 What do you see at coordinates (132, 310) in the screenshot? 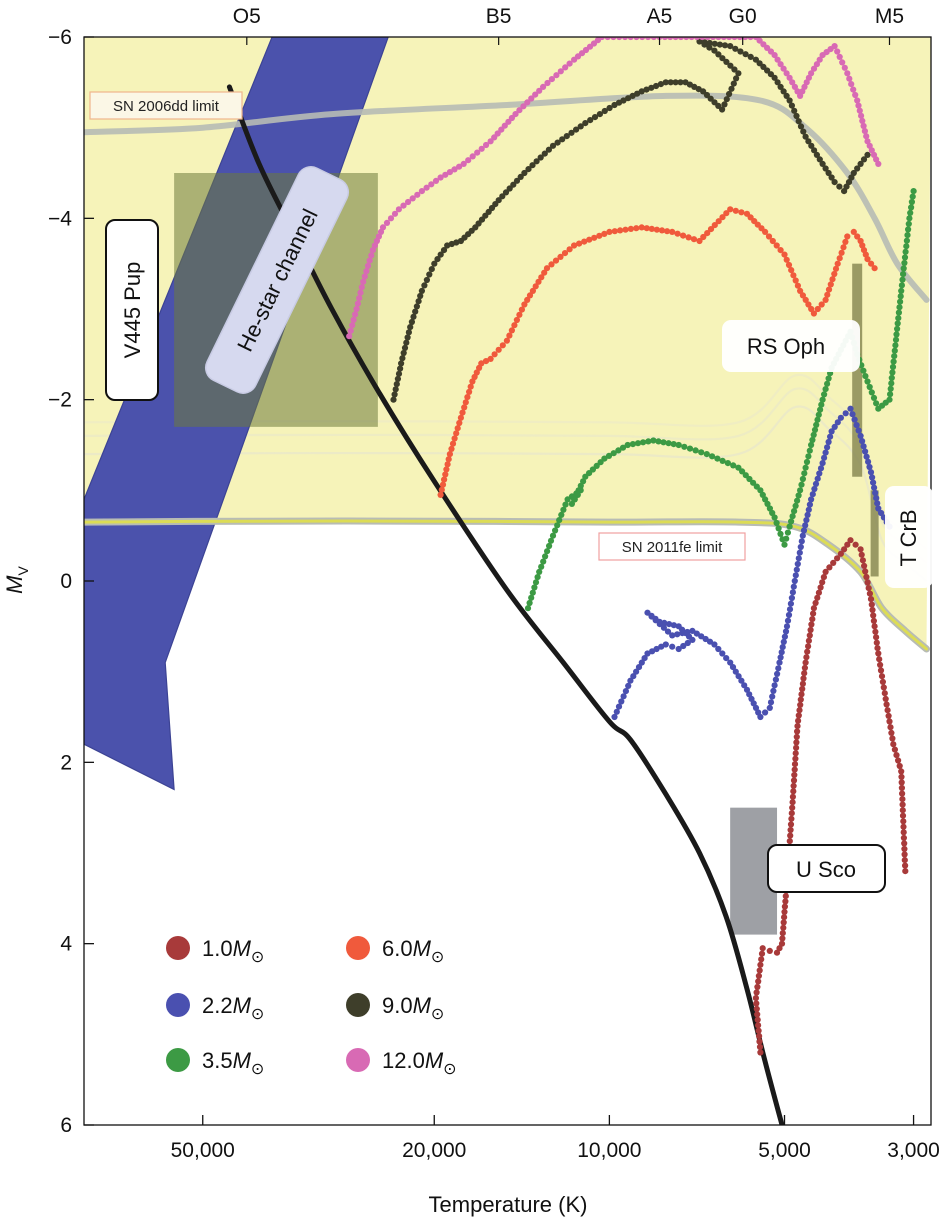
I see `v445-pup-label: V445 Pup` at bounding box center [132, 310].